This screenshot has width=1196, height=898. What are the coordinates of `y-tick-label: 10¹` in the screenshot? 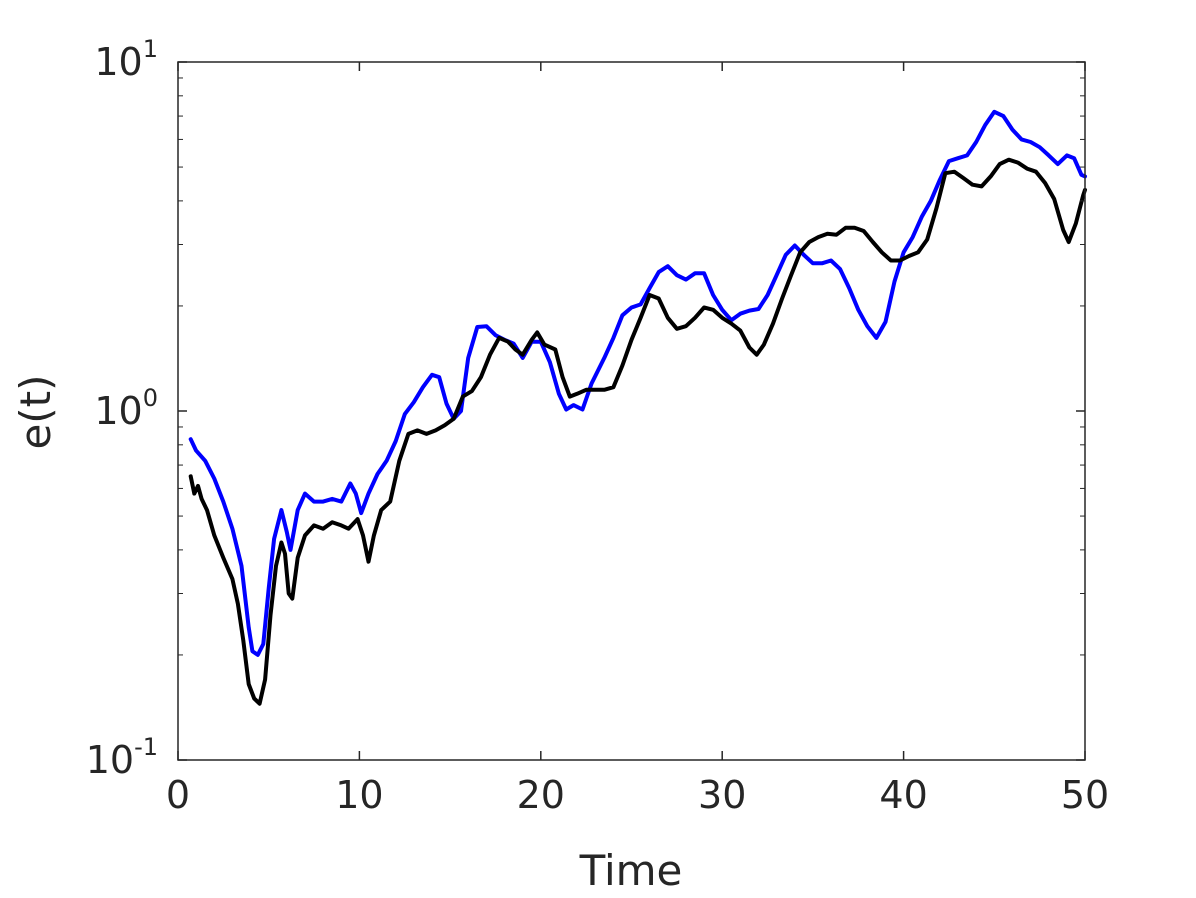 It's located at (126, 59).